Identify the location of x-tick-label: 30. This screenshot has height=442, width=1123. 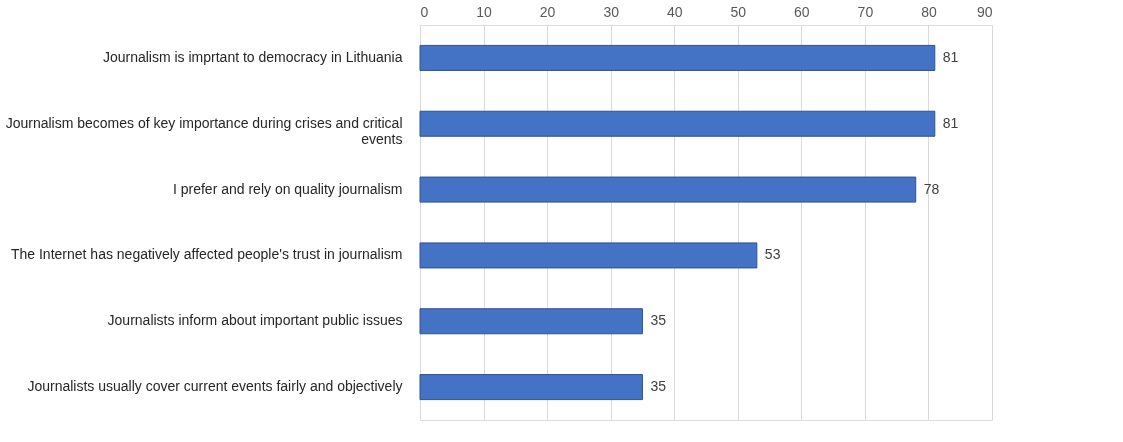
(611, 11).